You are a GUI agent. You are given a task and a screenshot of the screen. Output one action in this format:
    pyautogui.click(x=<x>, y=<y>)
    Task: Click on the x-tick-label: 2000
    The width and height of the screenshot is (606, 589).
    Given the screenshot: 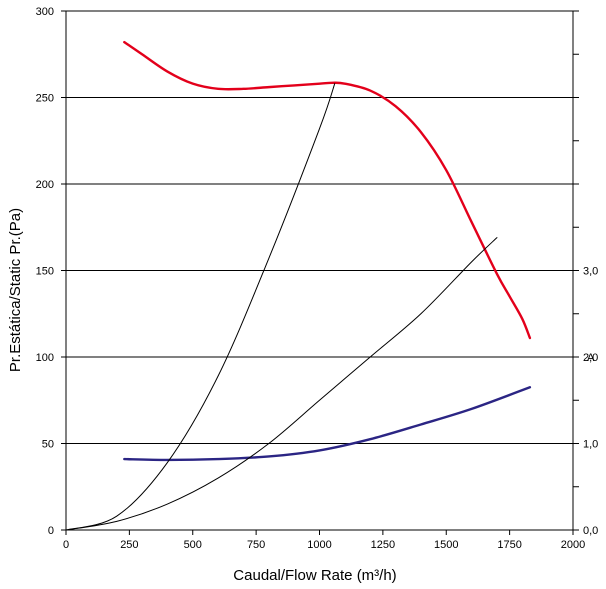 What is the action you would take?
    pyautogui.click(x=573, y=545)
    